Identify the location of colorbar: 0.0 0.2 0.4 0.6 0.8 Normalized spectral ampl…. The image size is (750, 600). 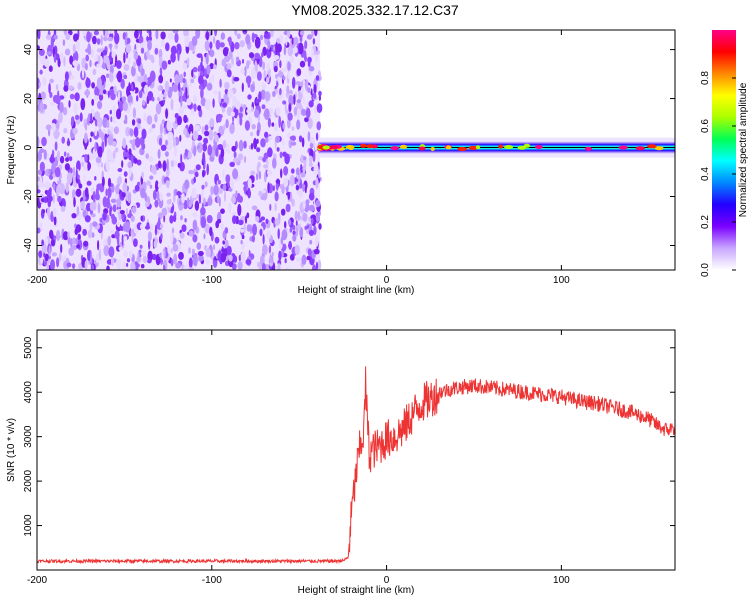
(724, 153).